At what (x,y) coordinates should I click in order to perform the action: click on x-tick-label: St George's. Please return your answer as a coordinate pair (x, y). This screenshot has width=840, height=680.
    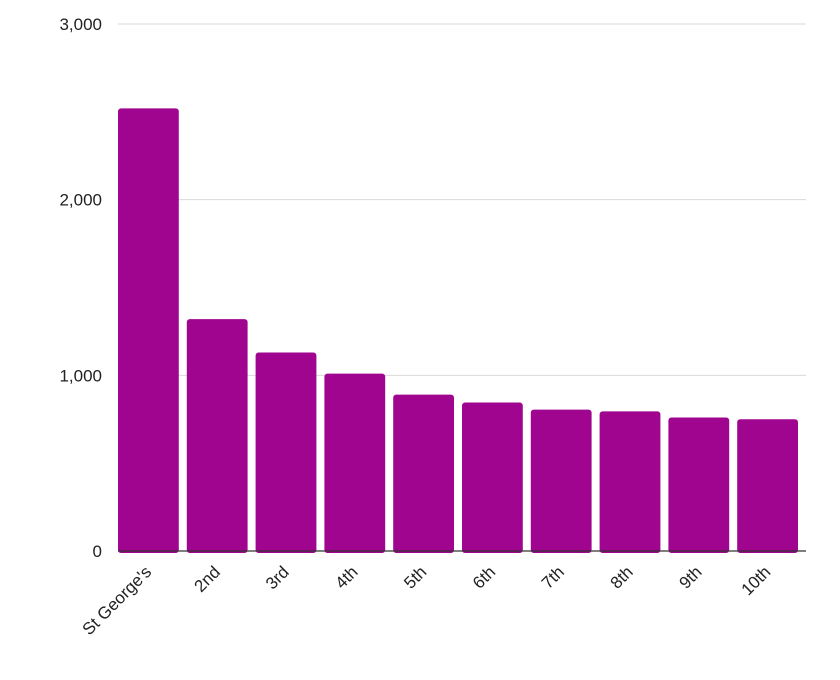
    Looking at the image, I should click on (117, 600).